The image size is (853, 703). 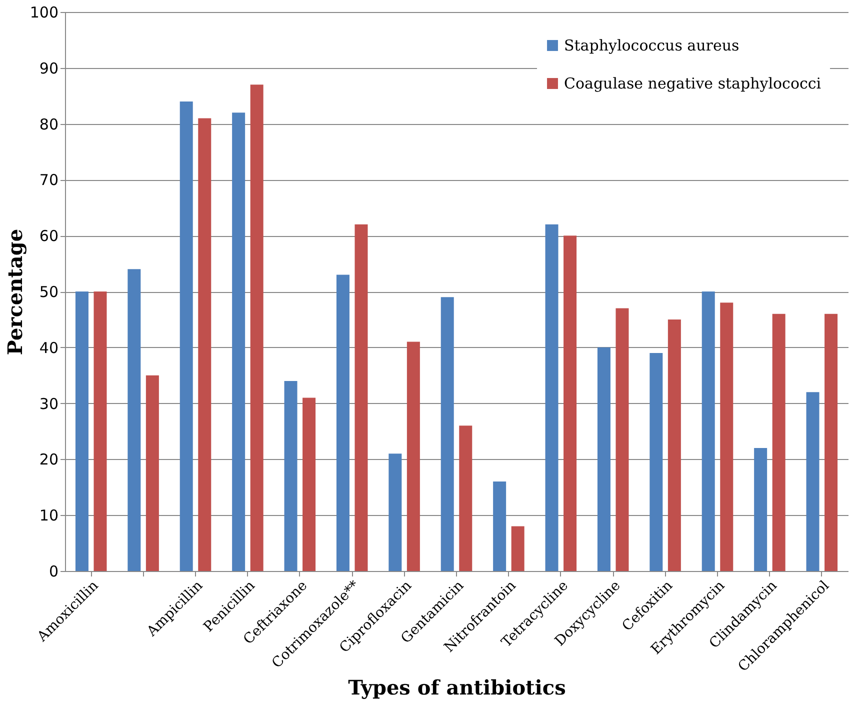 I want to click on y-tick-label: 10, so click(x=48, y=515).